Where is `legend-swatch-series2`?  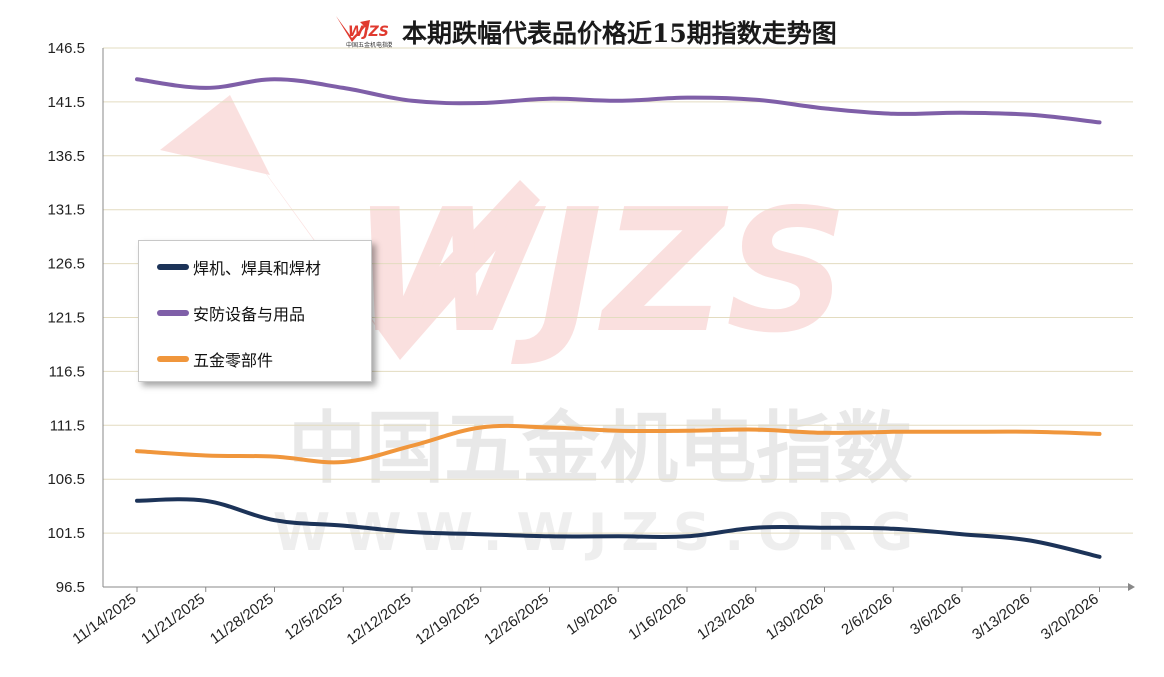
legend-swatch-series2 is located at coordinates (173, 313).